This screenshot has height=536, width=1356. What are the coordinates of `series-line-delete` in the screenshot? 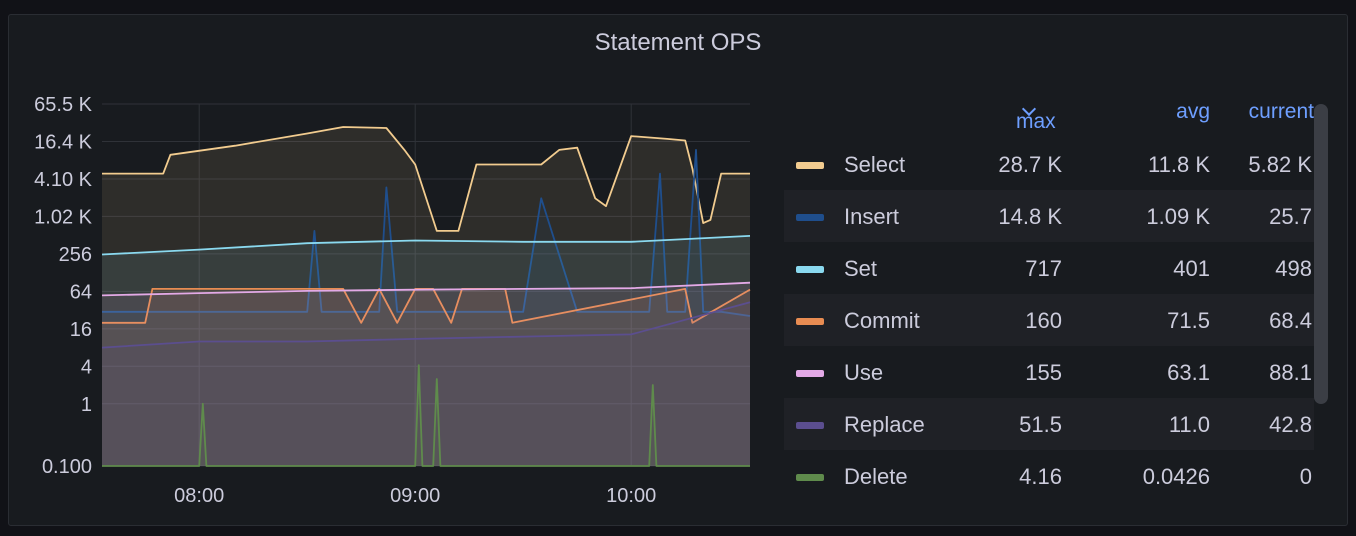 It's located at (426, 415).